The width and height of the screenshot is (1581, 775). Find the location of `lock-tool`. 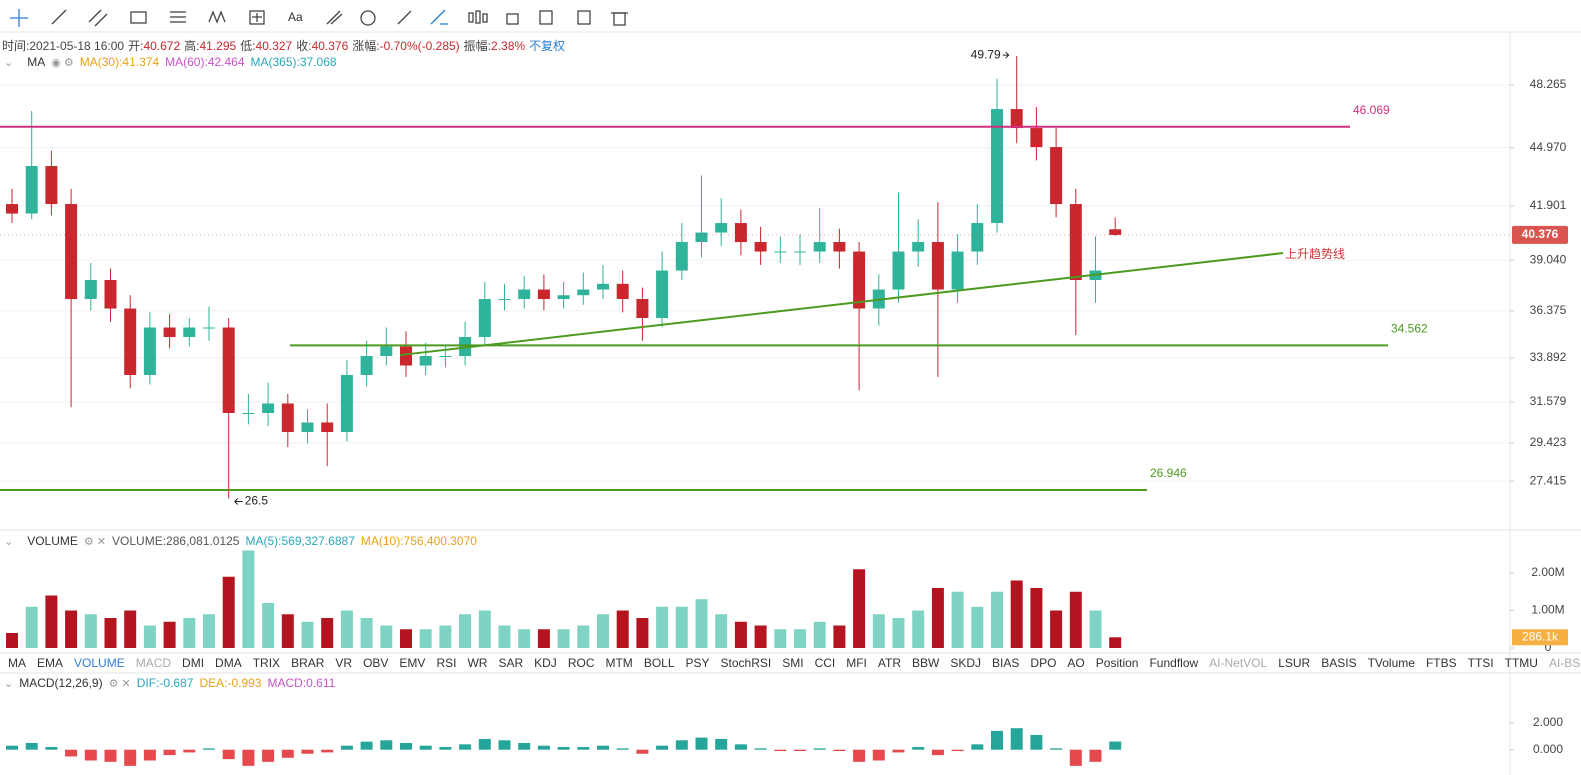

lock-tool is located at coordinates (512, 19).